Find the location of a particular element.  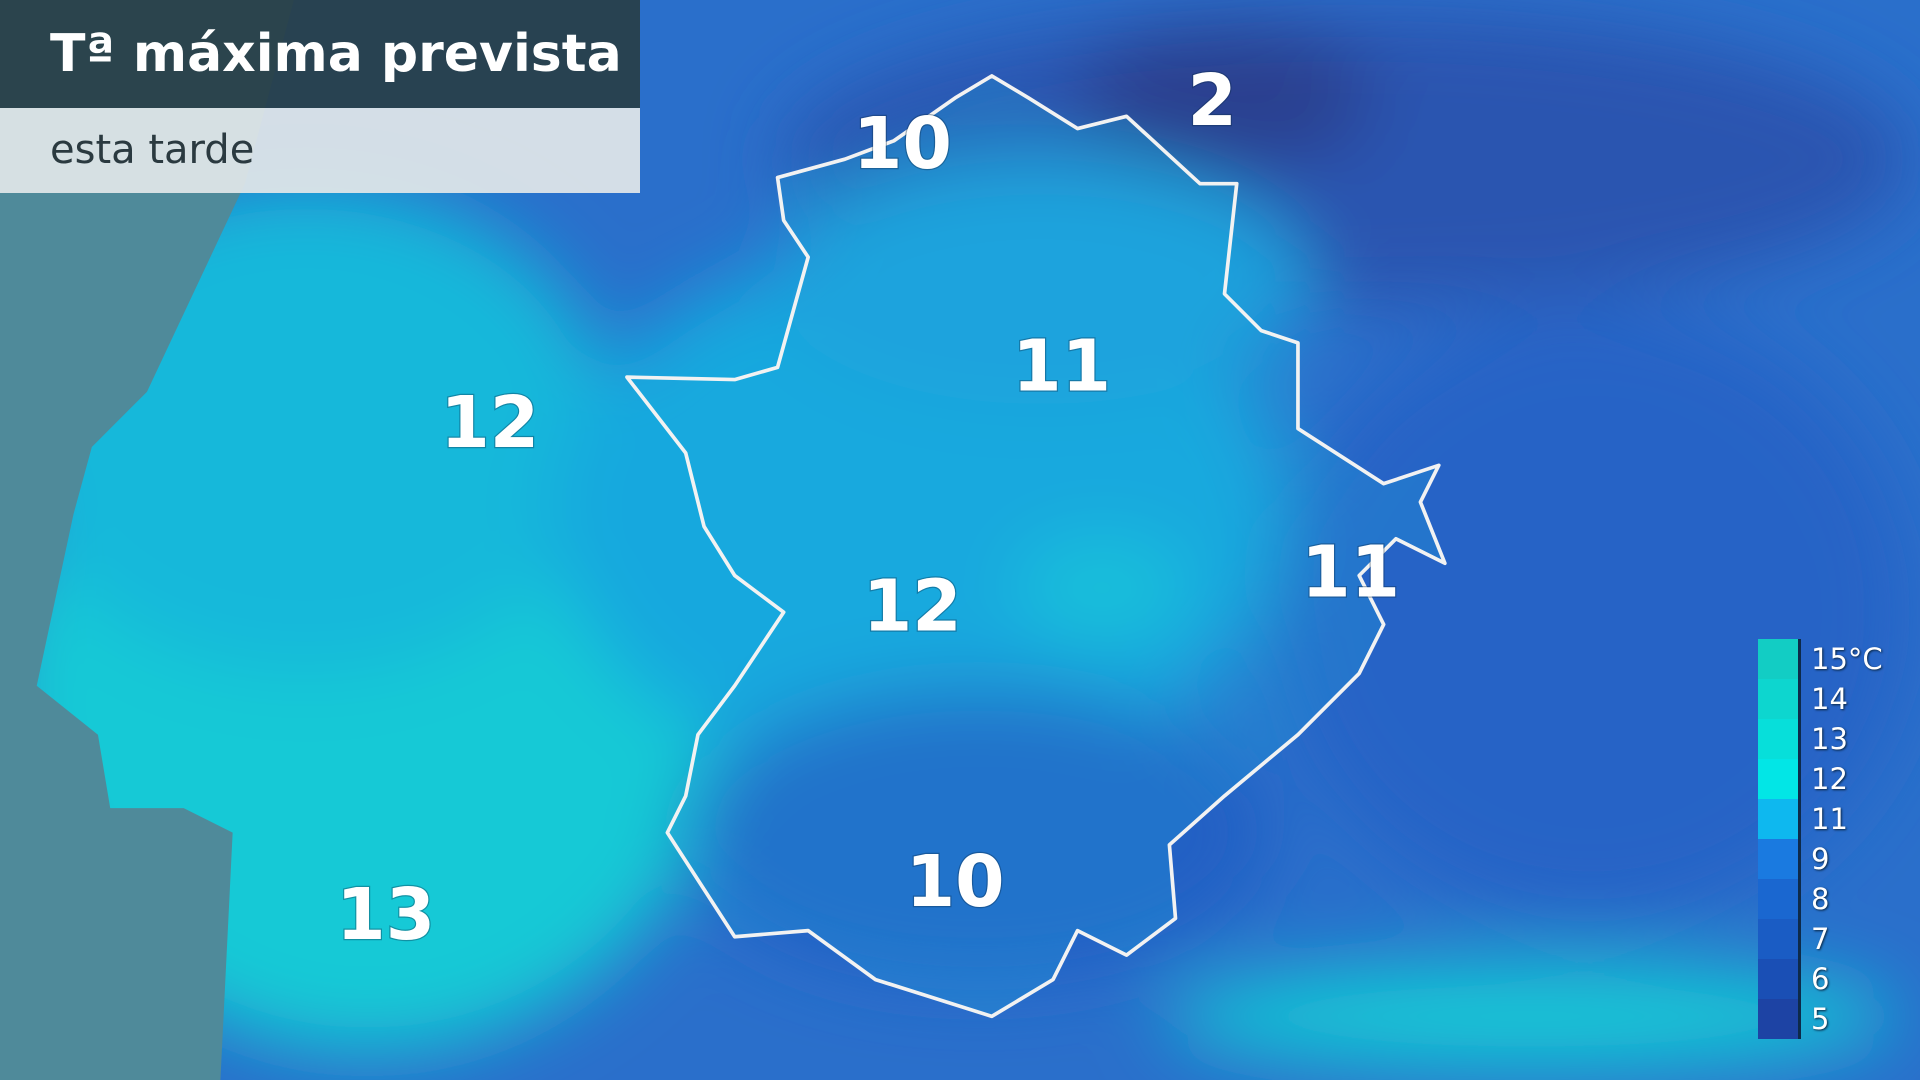

legend-label: 11 is located at coordinates (1829, 819).